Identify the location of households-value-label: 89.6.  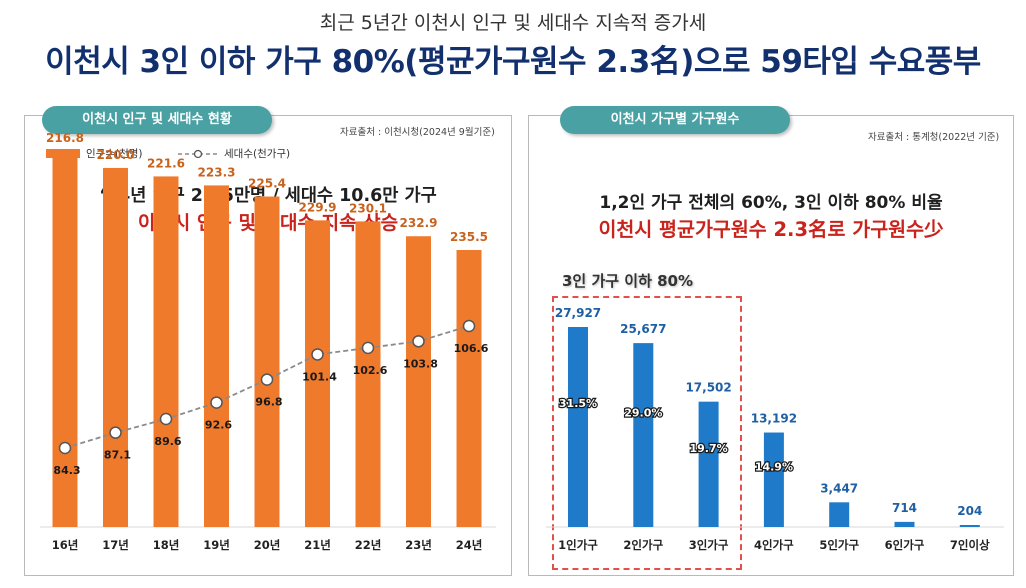
(167, 441).